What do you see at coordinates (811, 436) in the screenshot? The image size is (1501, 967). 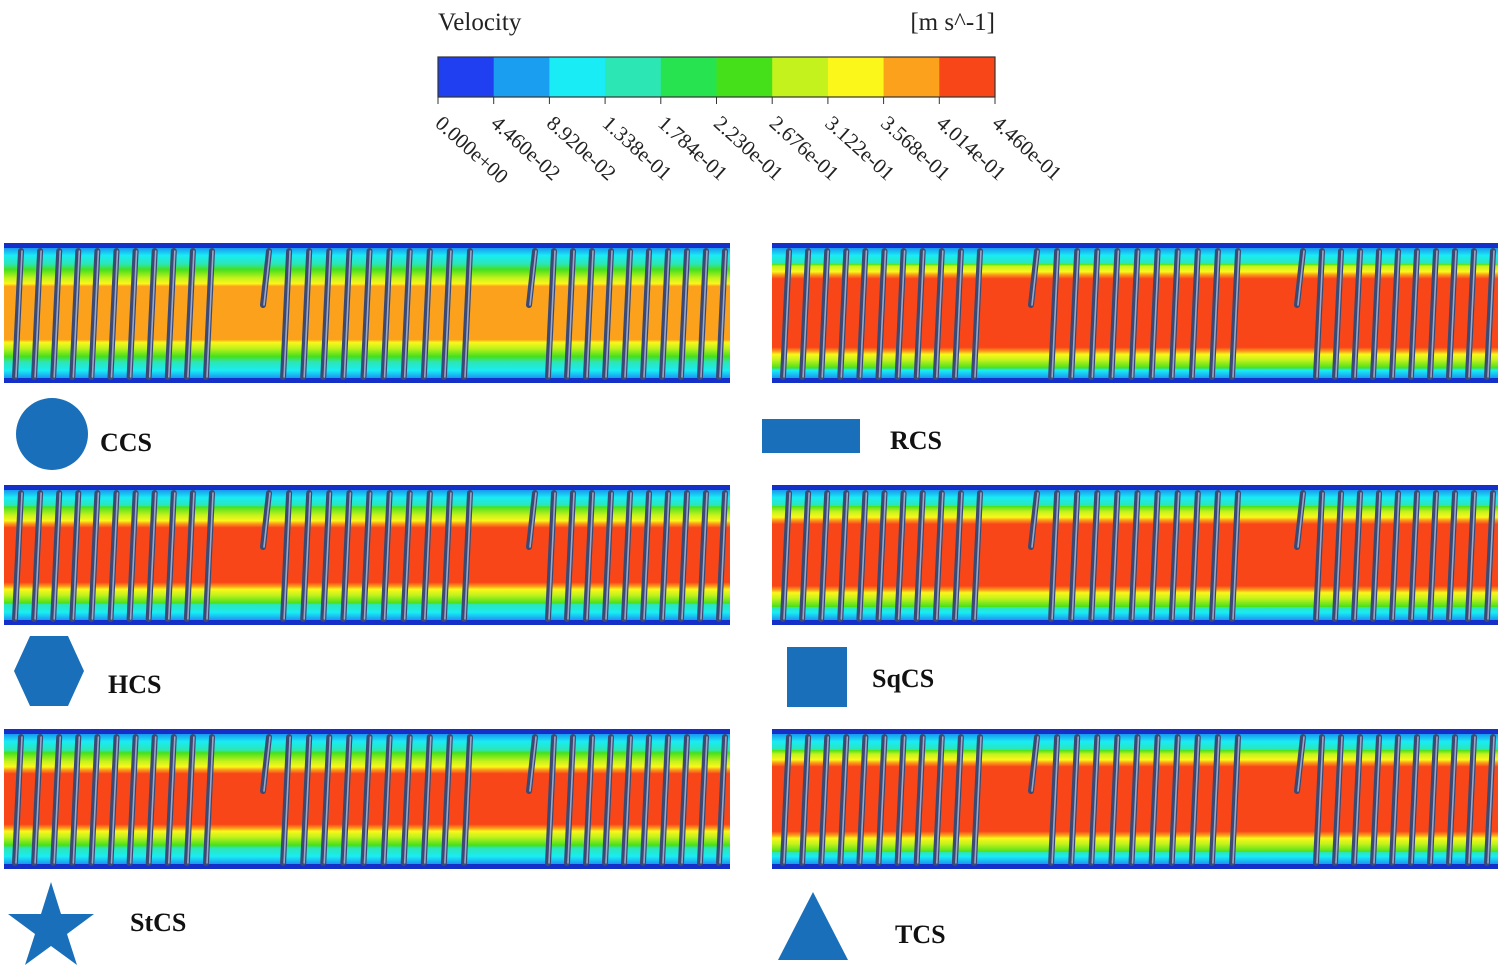 I see `rectangle-shape-icon` at bounding box center [811, 436].